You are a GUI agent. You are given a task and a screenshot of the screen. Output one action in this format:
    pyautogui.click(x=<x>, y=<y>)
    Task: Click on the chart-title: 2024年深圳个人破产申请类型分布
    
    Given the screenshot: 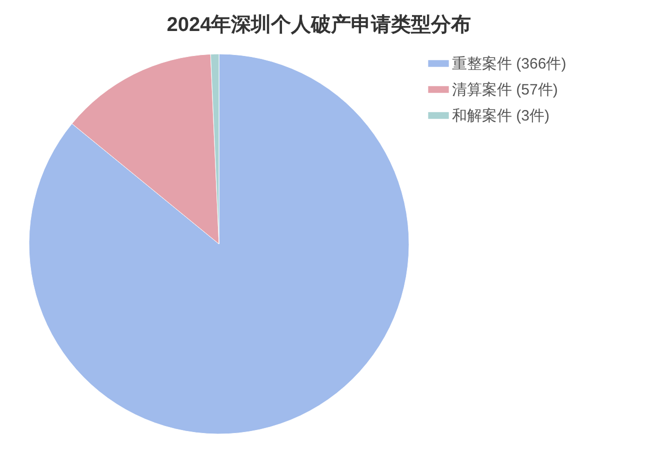 What is the action you would take?
    pyautogui.click(x=319, y=24)
    